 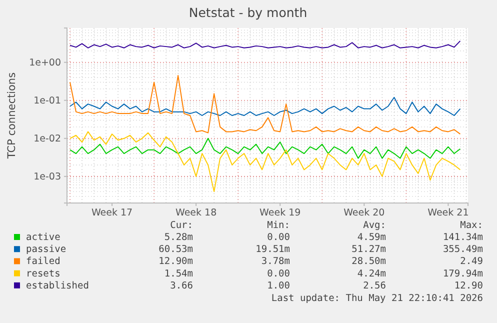 I want to click on legend-label: active, so click(x=43, y=237).